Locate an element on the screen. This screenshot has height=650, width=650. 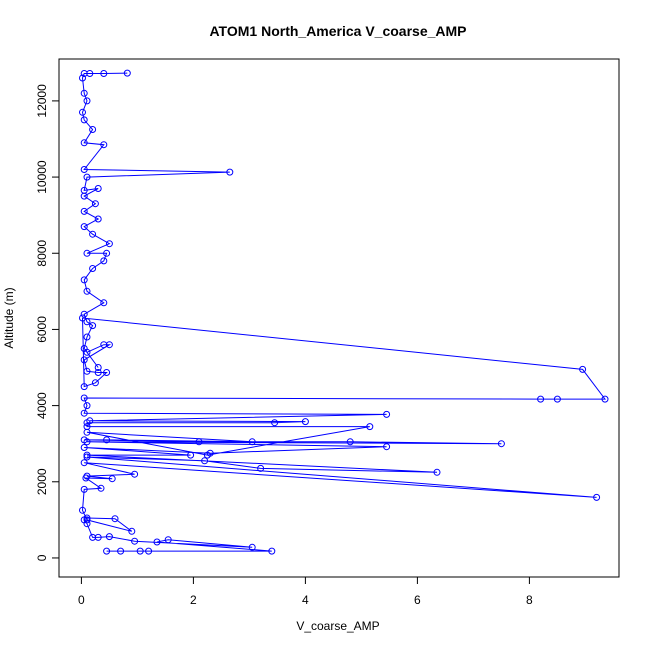
y-axis: 0 2000 4000 6000 8000 10000 12000 is located at coordinates (47, 322).